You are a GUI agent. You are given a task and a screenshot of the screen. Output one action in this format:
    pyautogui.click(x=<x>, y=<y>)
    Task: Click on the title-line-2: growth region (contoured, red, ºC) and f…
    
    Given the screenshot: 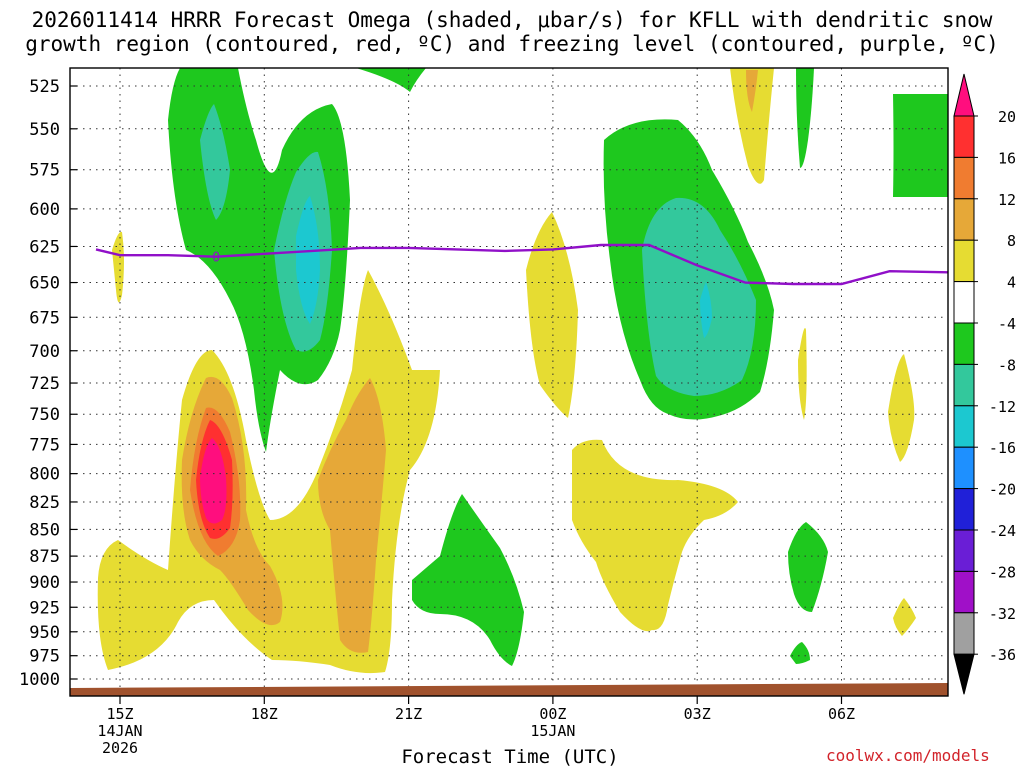 What is the action you would take?
    pyautogui.click(x=512, y=44)
    